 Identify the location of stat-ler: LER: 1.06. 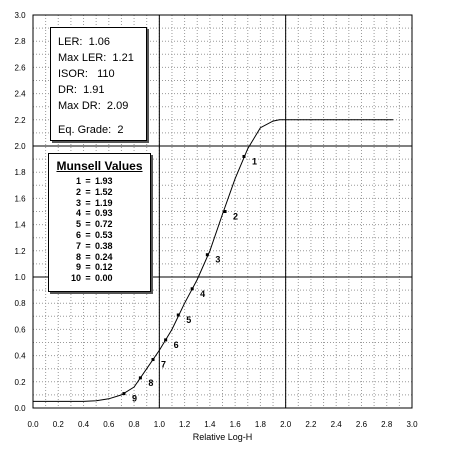
(102, 42).